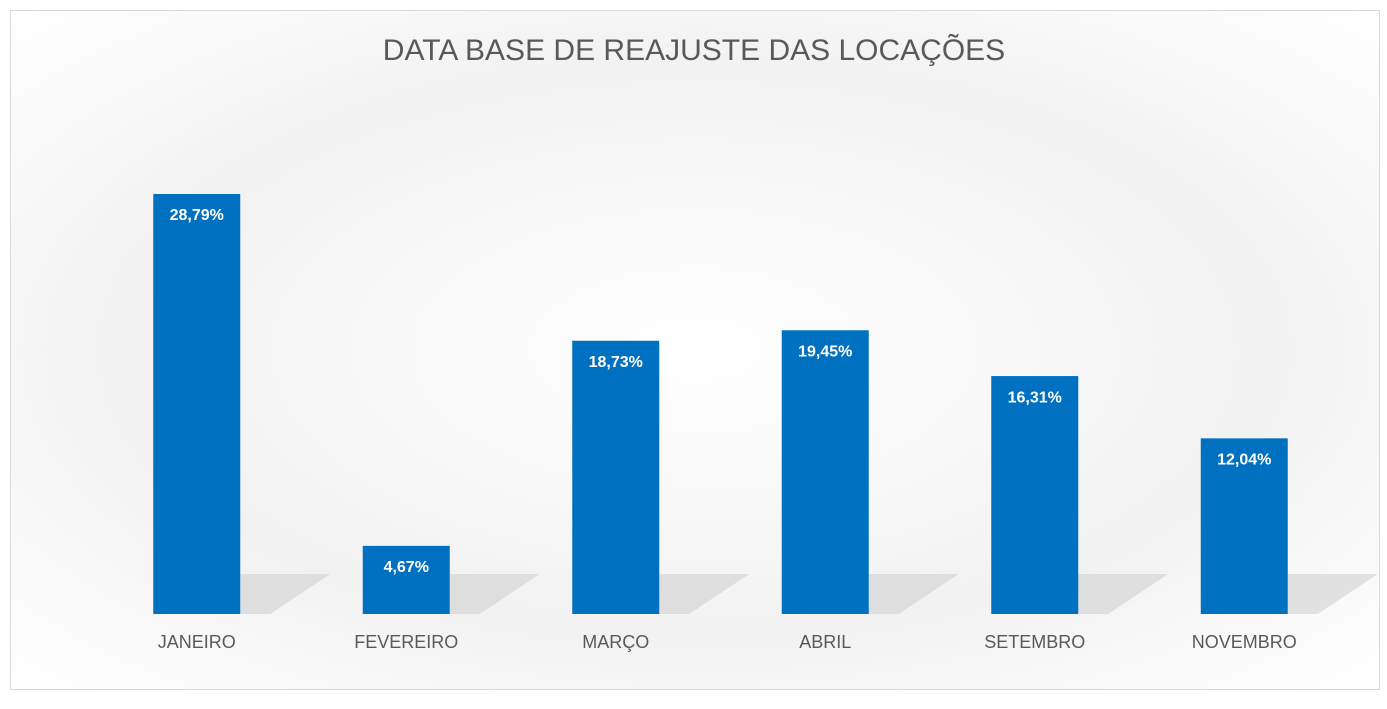 The image size is (1387, 709). I want to click on data-label: 16,31%, so click(1035, 397).